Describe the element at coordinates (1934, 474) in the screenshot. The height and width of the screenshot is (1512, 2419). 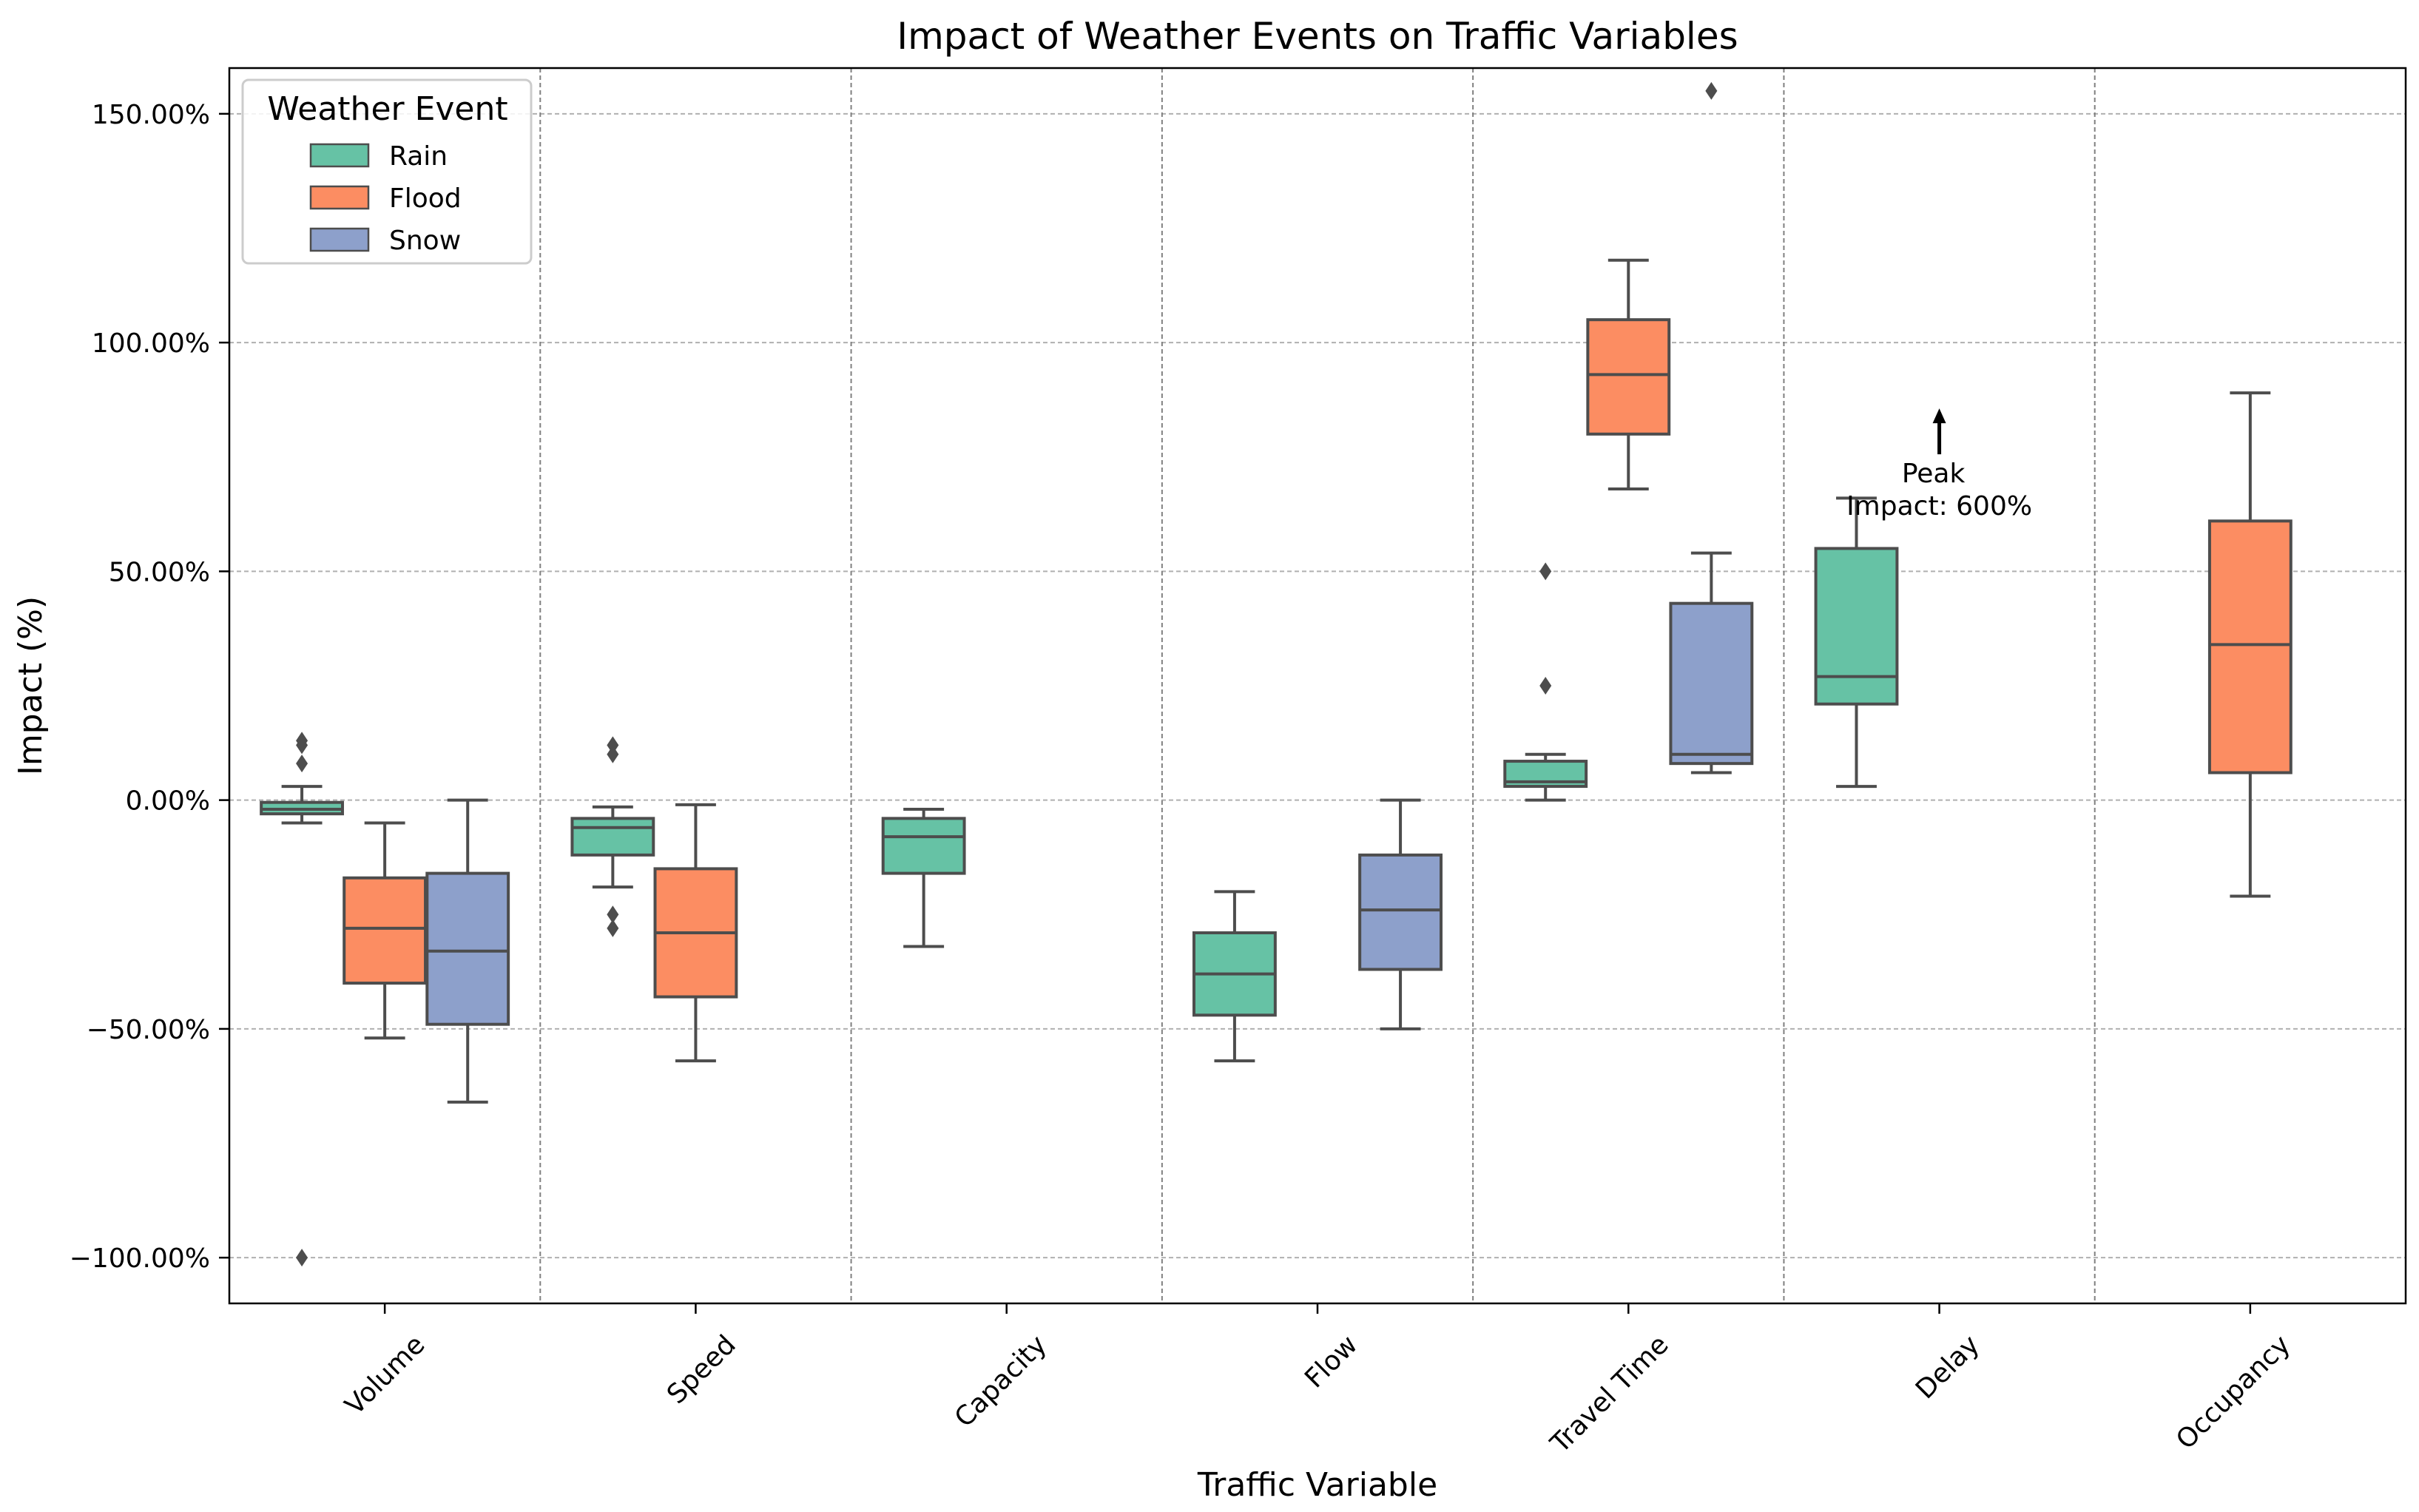
I see `annotation-text-line1: Peak` at that location.